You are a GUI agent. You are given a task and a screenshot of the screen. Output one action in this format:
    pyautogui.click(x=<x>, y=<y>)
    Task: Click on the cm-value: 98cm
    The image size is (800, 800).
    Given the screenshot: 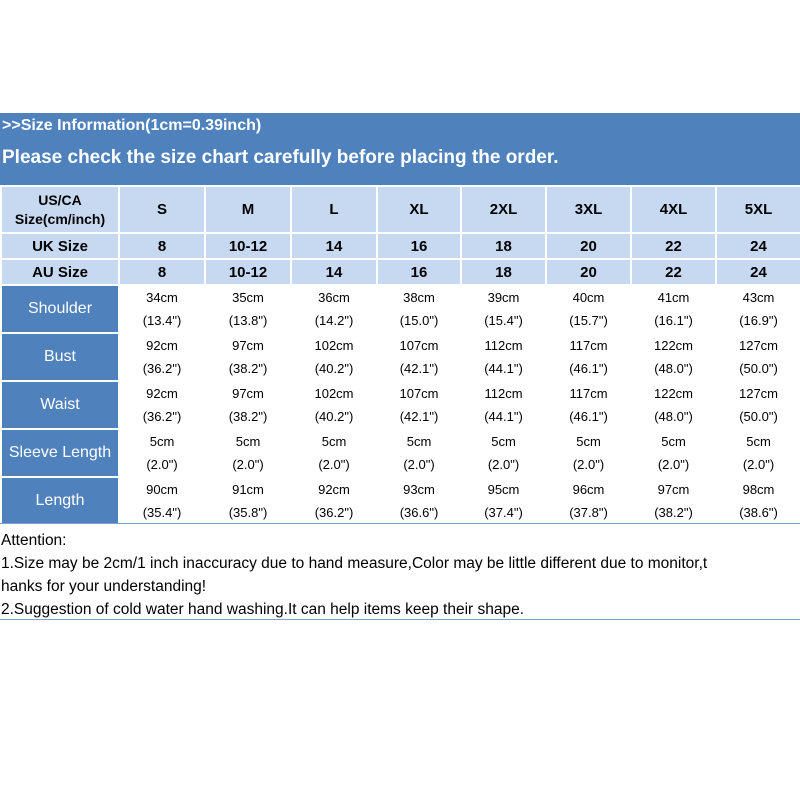 What is the action you would take?
    pyautogui.click(x=758, y=489)
    